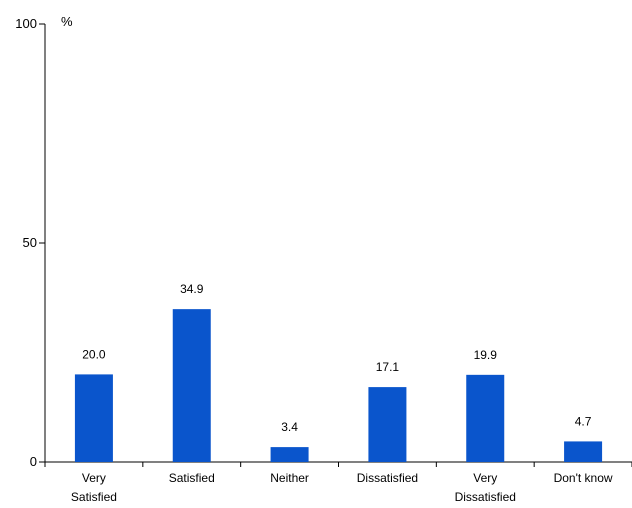 The image size is (632, 508). Describe the element at coordinates (94, 354) in the screenshot. I see `value-label: 20.0` at that location.